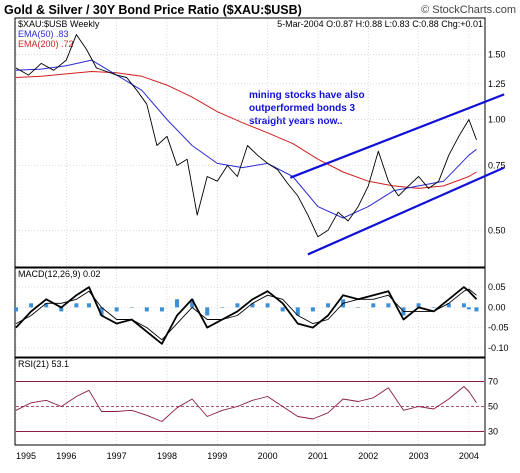 Image resolution: width=520 pixels, height=473 pixels. Describe the element at coordinates (43, 364) in the screenshot. I see `rsi-label: RSI(21) 53.1` at that location.